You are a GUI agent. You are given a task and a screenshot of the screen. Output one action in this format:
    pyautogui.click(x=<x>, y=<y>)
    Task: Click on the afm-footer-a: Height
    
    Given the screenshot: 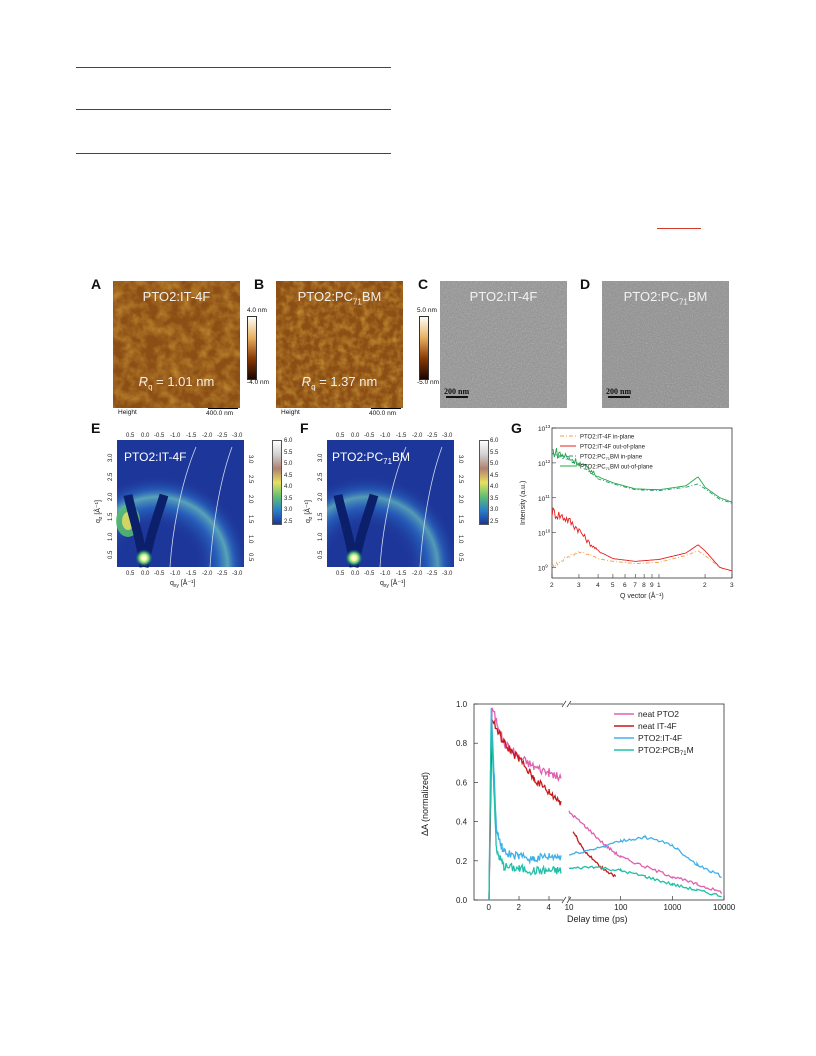 What is the action you would take?
    pyautogui.click(x=127, y=412)
    